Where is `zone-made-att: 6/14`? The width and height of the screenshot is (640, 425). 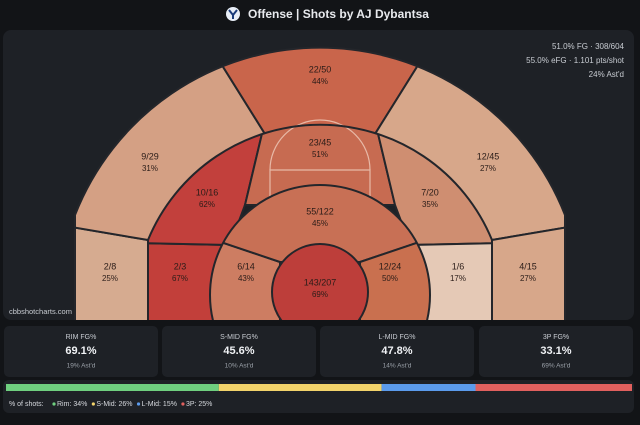
zone-made-att: 6/14 is located at coordinates (246, 266).